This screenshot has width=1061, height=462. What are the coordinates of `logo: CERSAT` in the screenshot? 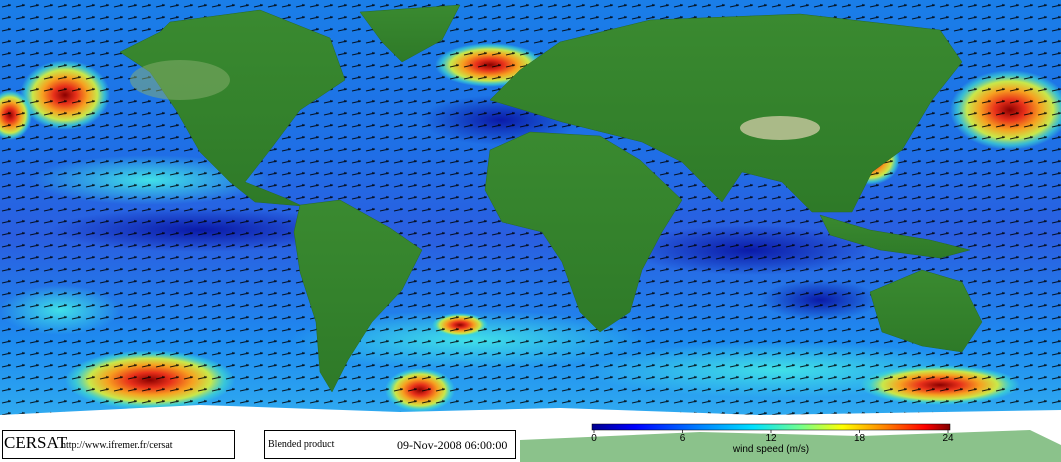 It's located at (36, 442).